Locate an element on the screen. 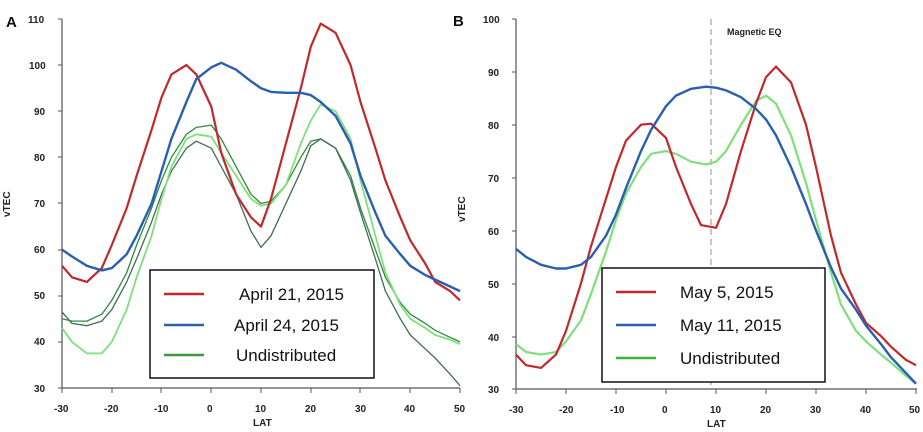  panel-b-ytick-label: 60 is located at coordinates (494, 232).